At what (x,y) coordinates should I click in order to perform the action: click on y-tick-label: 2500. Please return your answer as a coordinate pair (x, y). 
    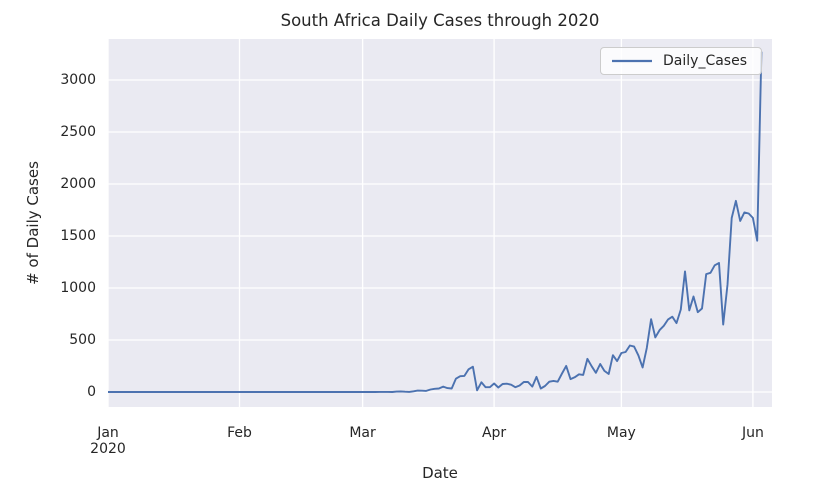
    Looking at the image, I should click on (78, 131).